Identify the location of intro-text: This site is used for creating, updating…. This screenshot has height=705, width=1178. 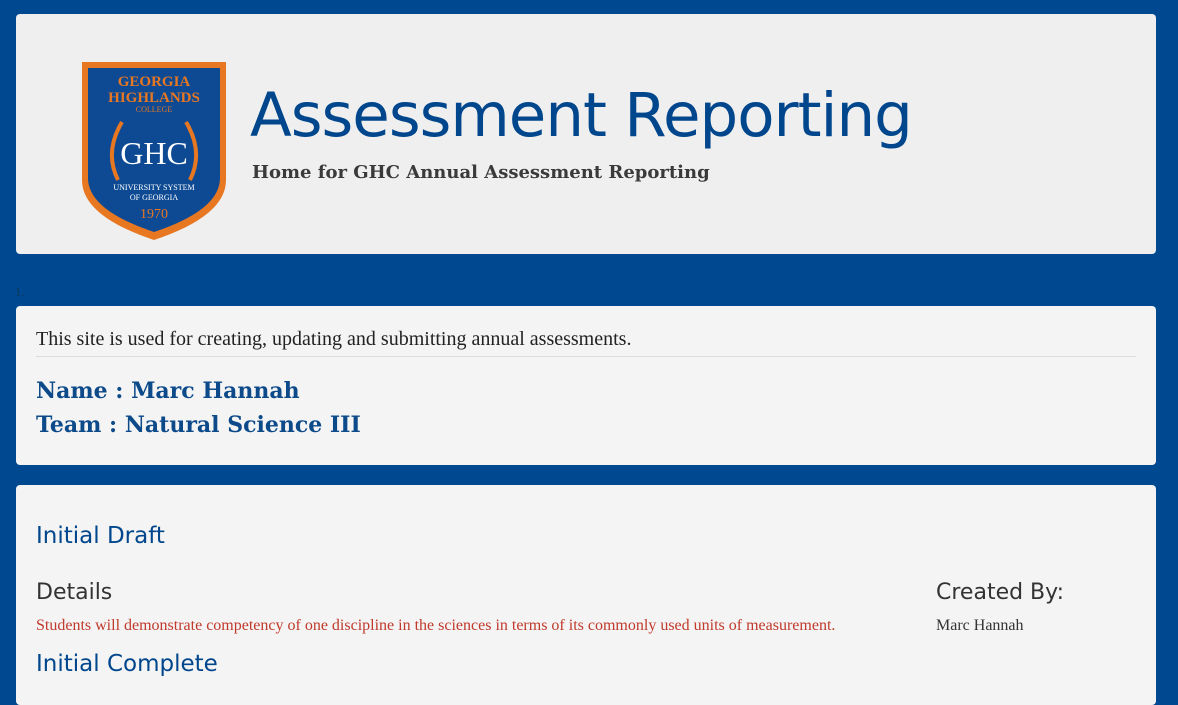
(334, 339).